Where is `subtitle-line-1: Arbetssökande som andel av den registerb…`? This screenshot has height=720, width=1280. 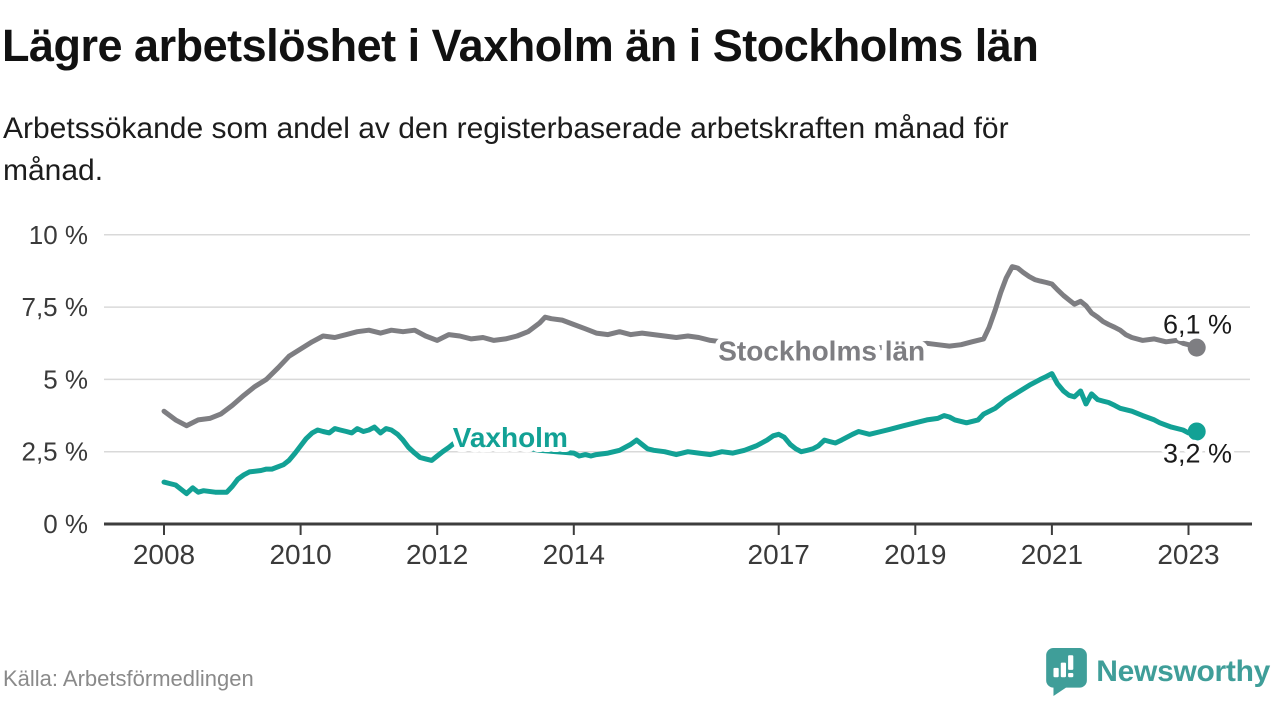 subtitle-line-1: Arbetssökande som andel av den registerb… is located at coordinates (506, 128).